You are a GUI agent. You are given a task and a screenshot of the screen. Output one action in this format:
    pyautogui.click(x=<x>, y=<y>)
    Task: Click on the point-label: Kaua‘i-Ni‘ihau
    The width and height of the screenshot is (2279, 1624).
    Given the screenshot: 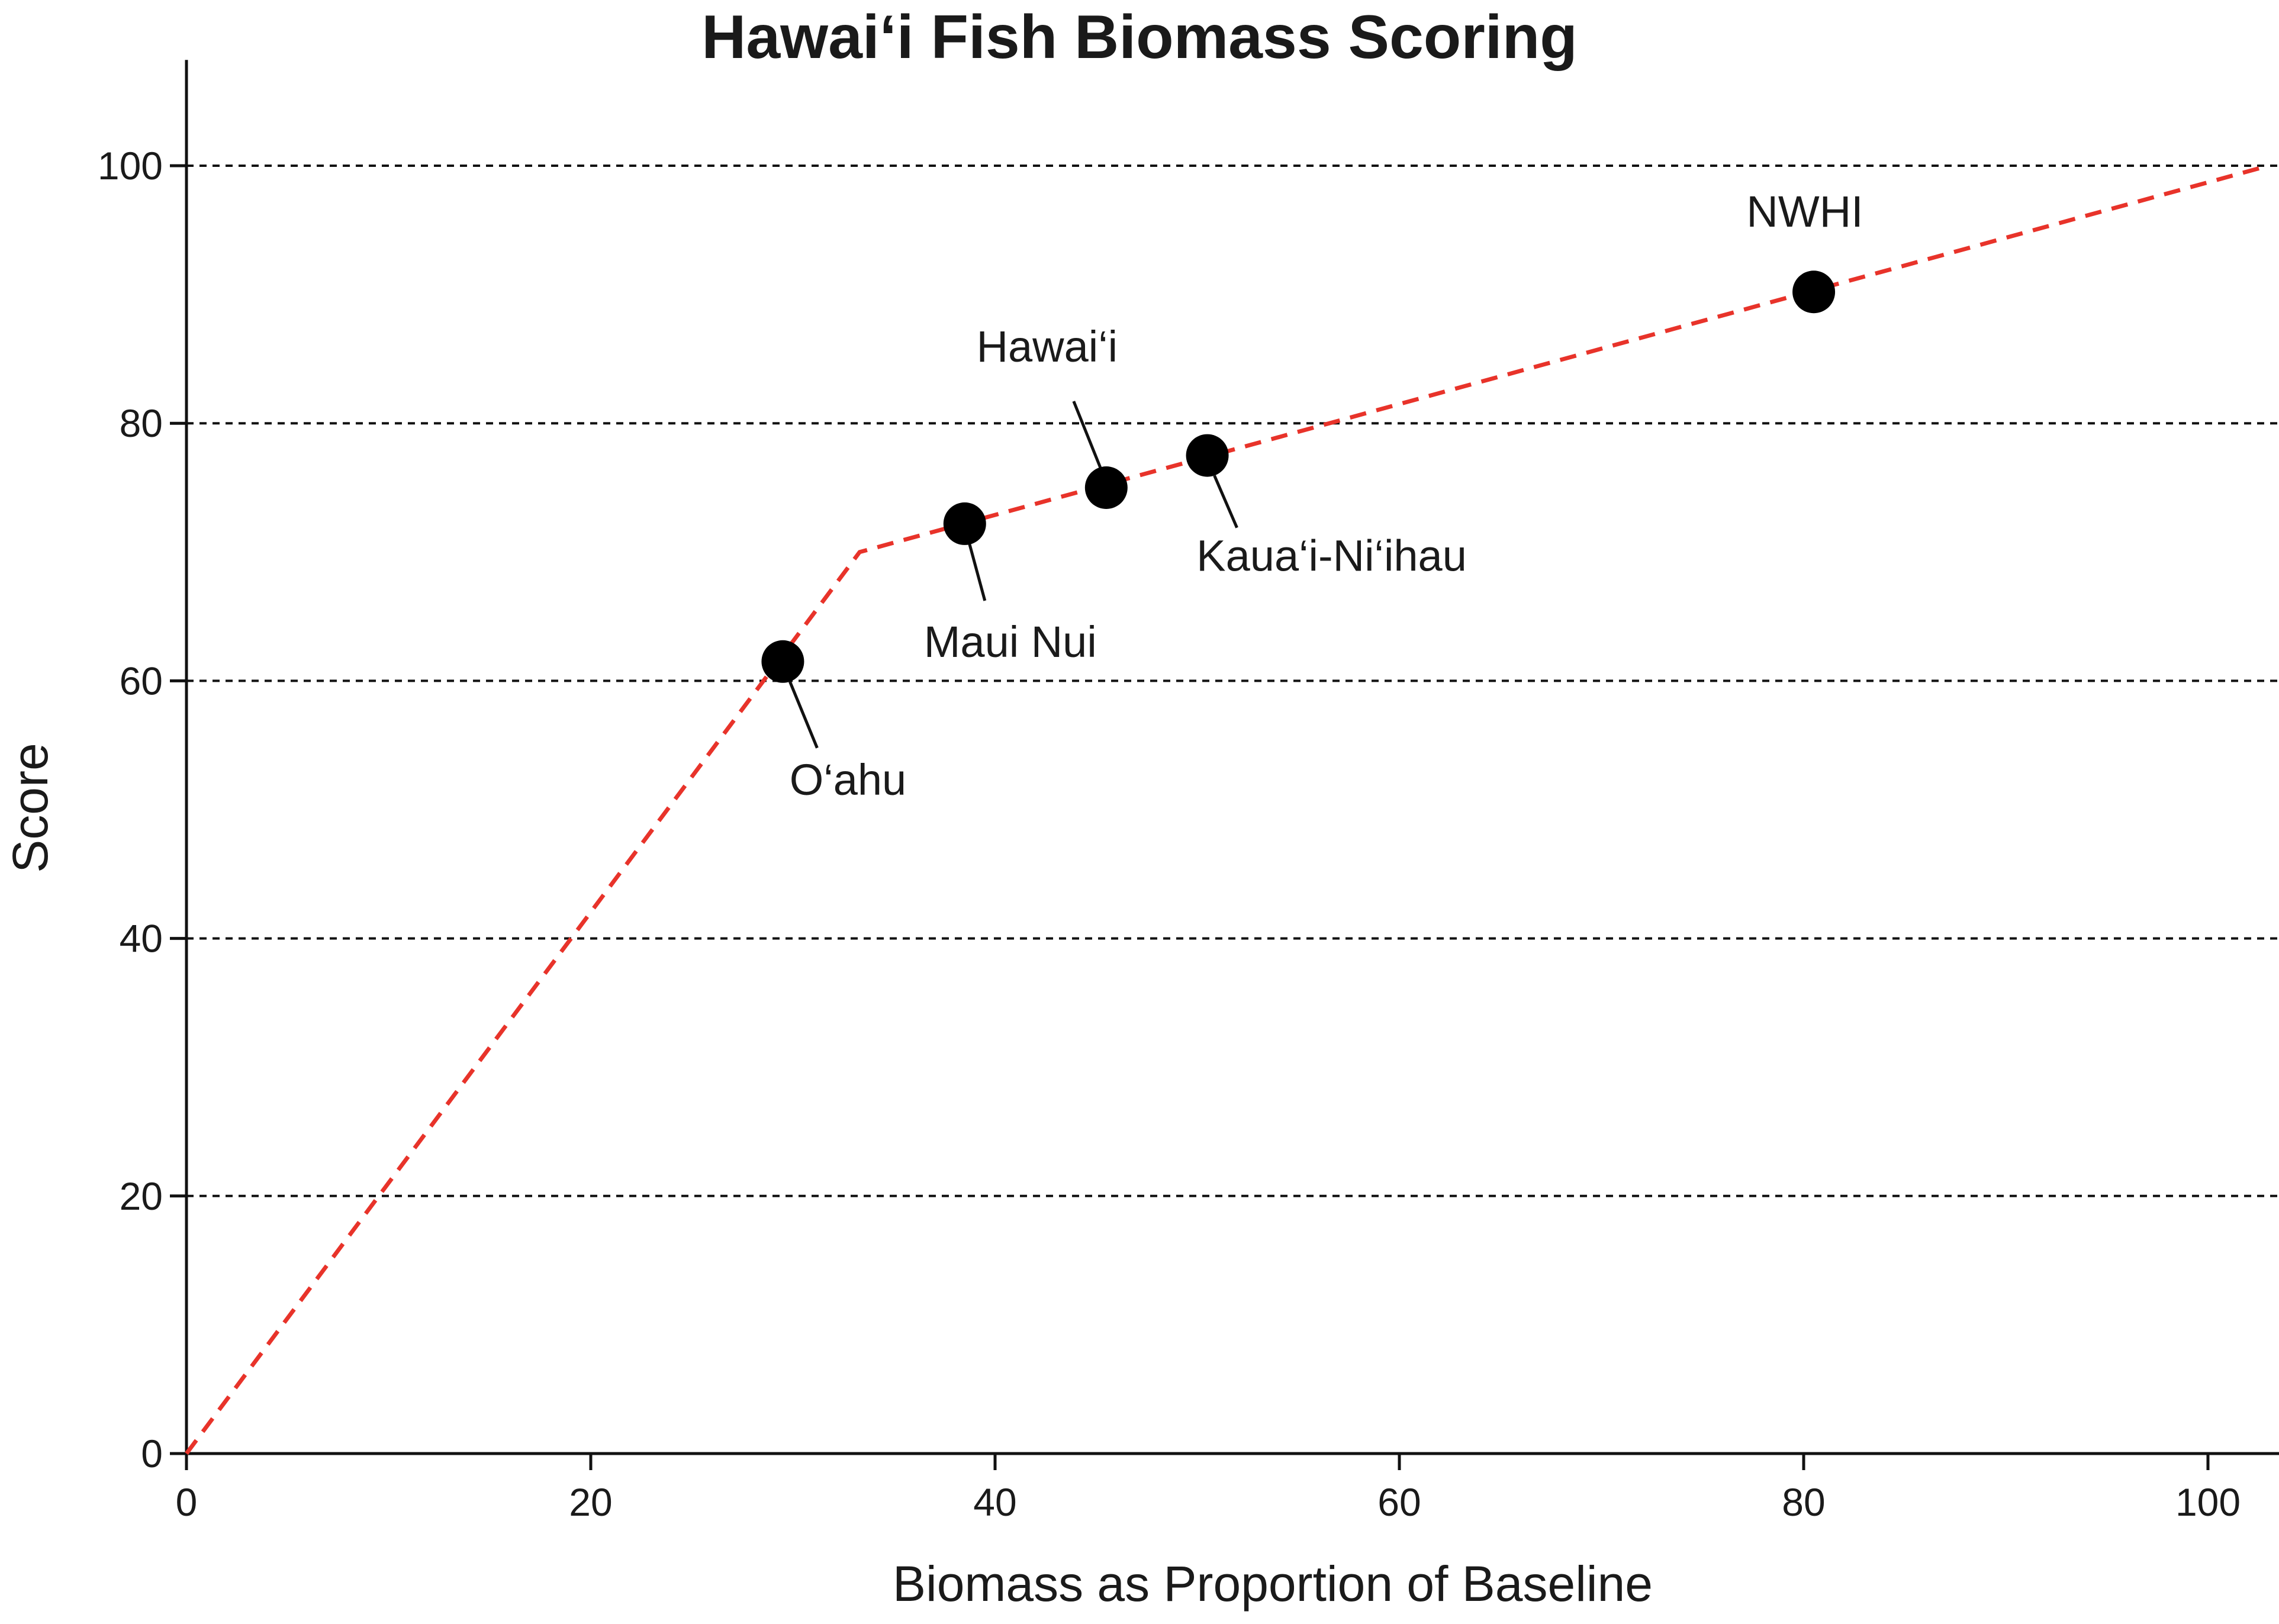 What is the action you would take?
    pyautogui.click(x=1332, y=556)
    